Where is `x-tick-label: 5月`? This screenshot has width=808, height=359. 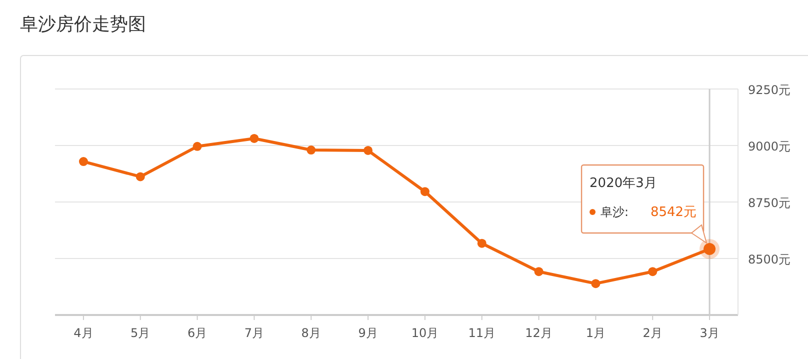 x-tick-label: 5月 is located at coordinates (140, 333).